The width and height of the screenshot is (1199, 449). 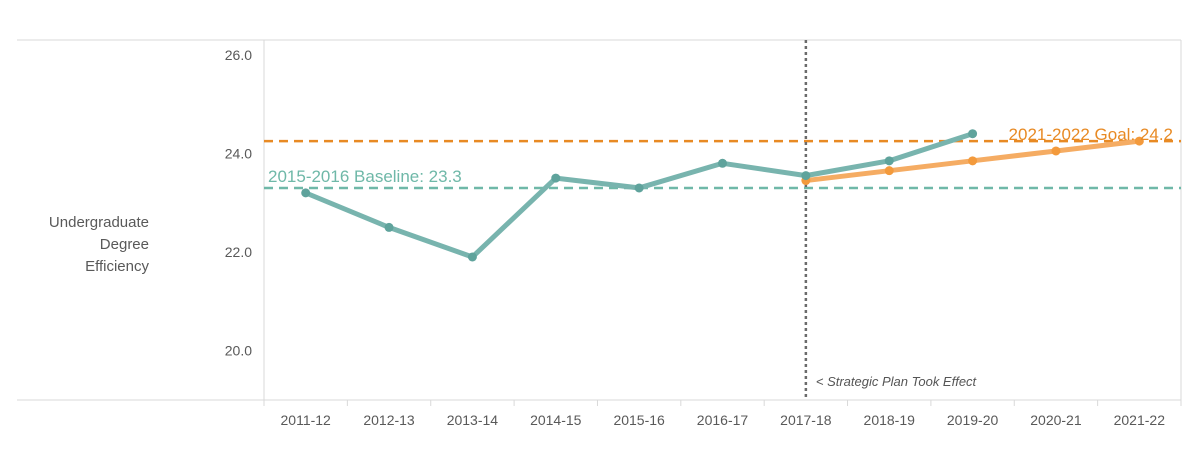 I want to click on x-tick-label: 2012-13, so click(x=389, y=420).